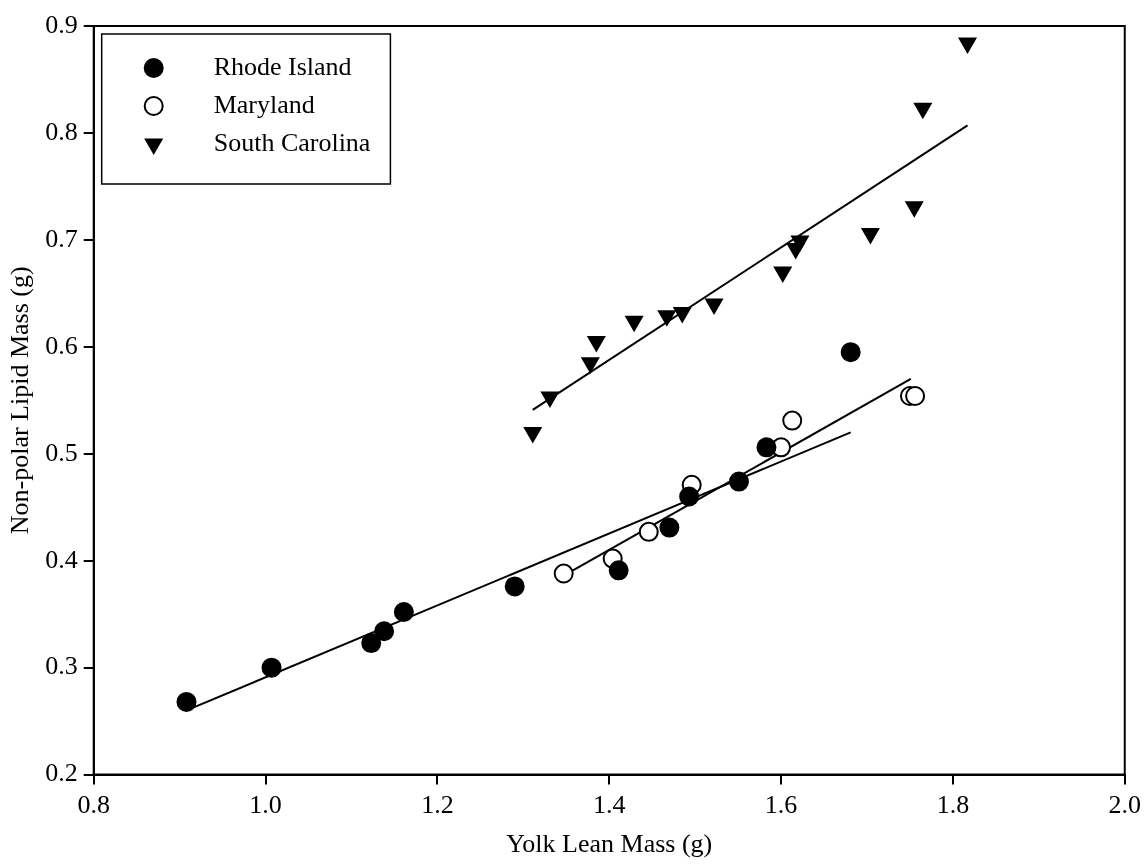 This screenshot has height=867, width=1147. What do you see at coordinates (61, 559) in the screenshot?
I see `y-tick-label: 0.4` at bounding box center [61, 559].